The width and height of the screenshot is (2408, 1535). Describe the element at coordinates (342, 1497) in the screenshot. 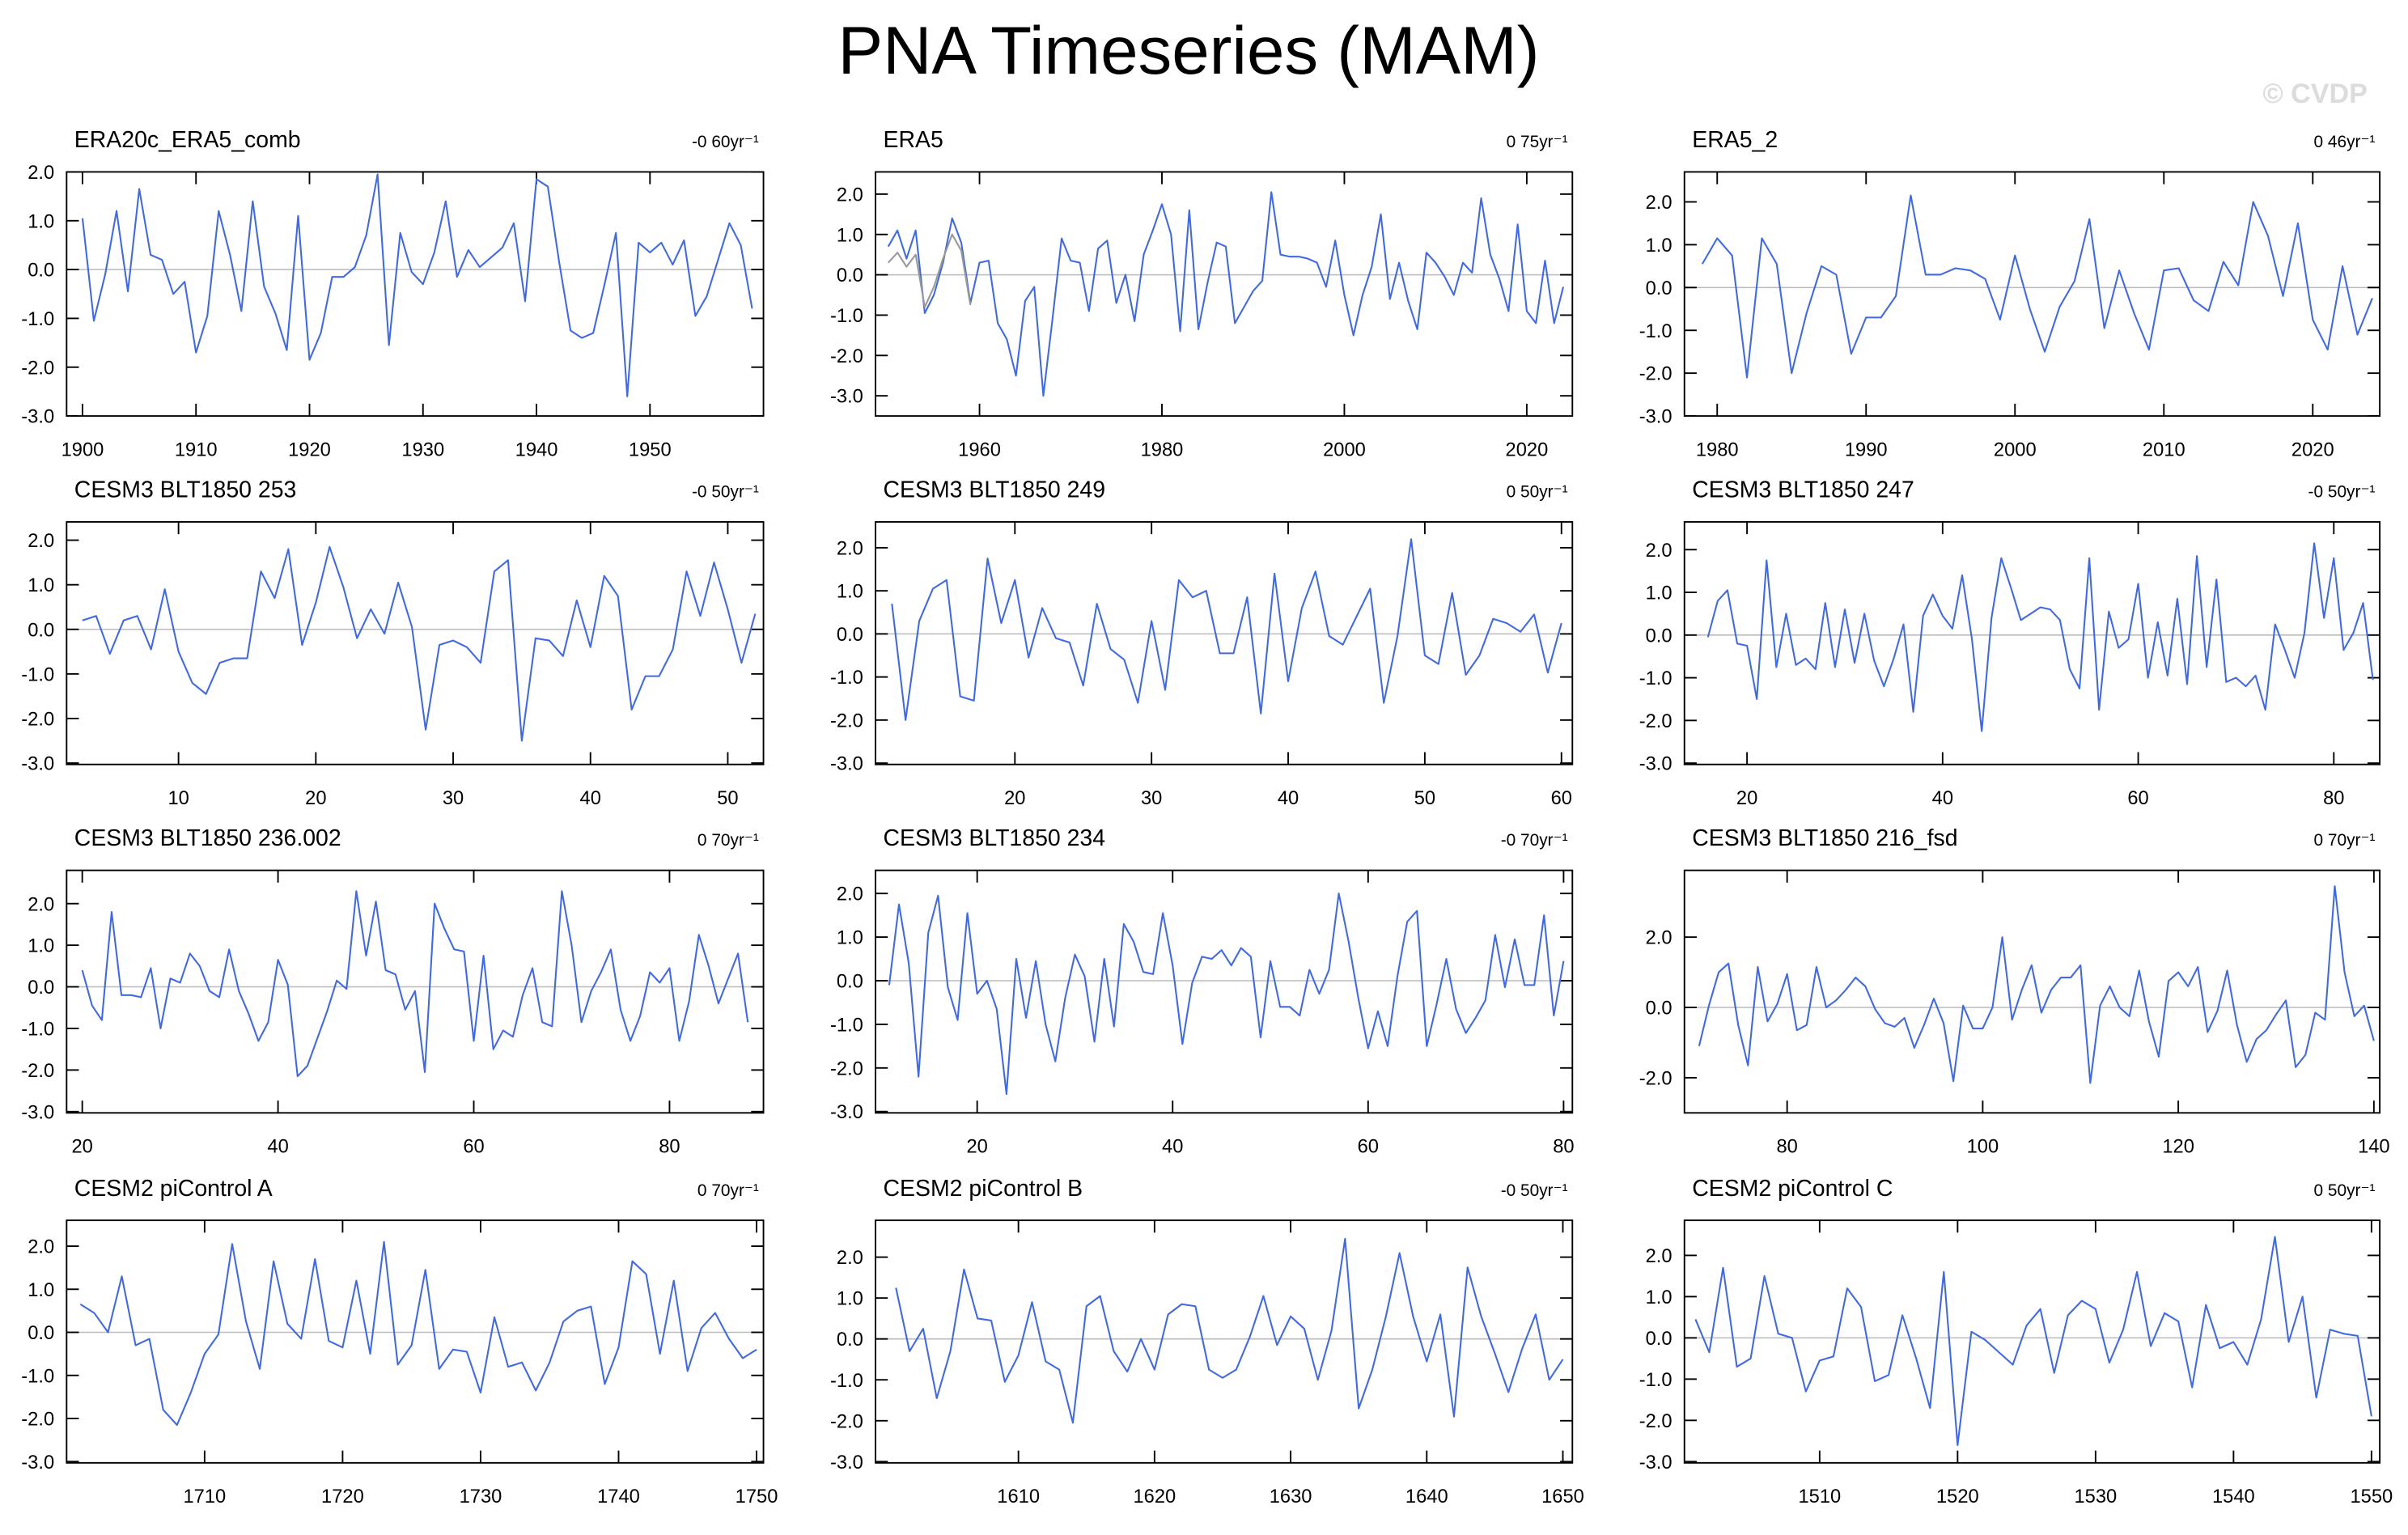

I see `x-tick-label: 1720` at that location.